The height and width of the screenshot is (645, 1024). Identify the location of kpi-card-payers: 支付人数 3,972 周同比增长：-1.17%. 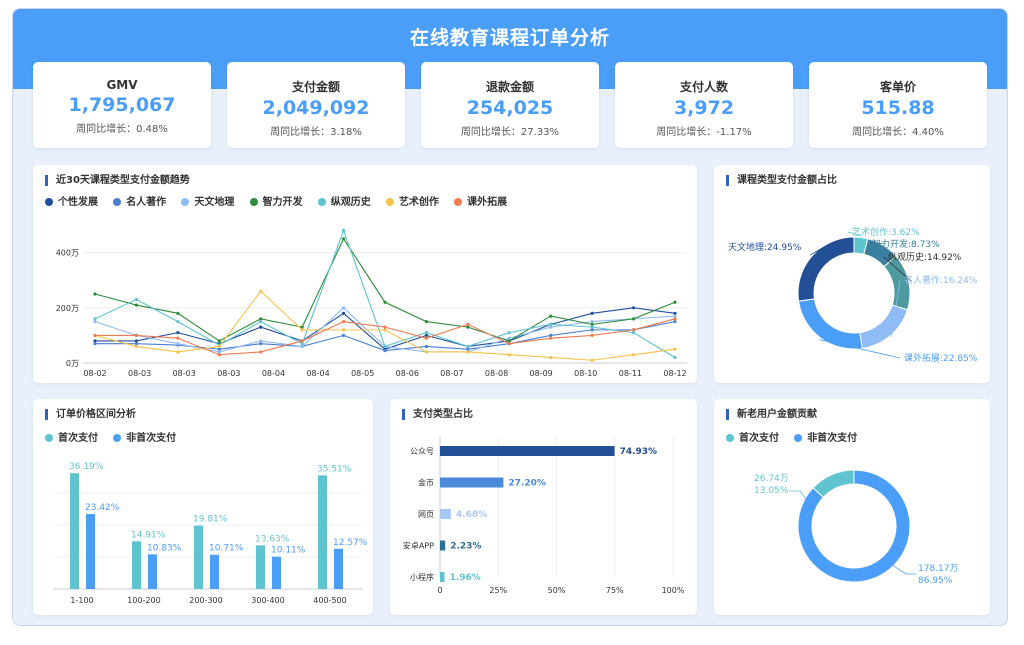
(704, 105).